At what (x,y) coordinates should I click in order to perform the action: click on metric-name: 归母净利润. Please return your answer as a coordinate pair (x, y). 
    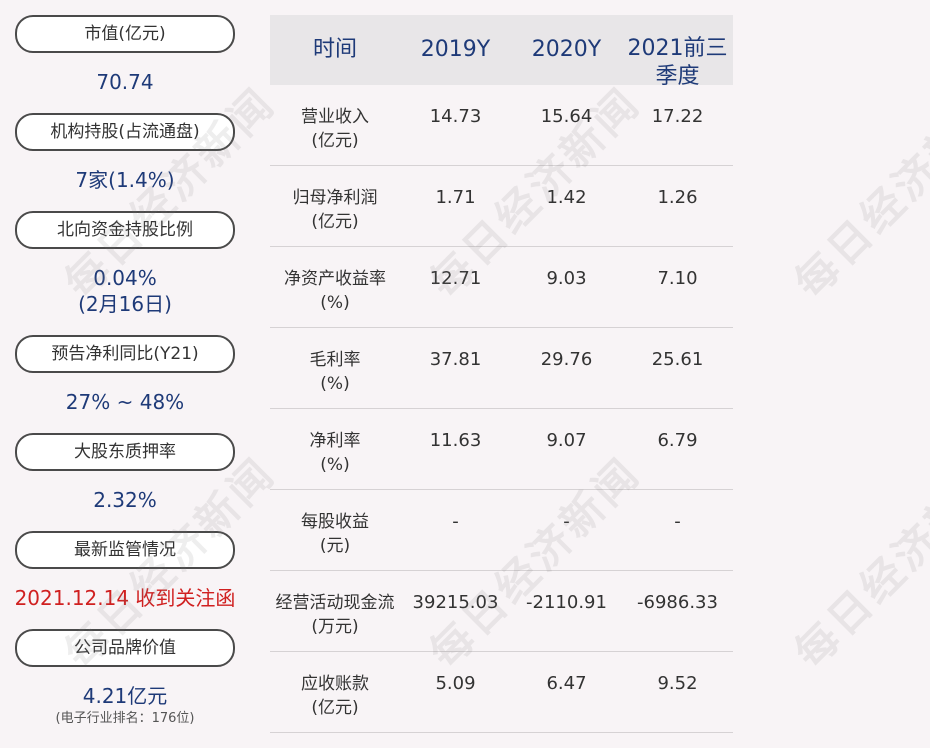
    Looking at the image, I should click on (335, 198).